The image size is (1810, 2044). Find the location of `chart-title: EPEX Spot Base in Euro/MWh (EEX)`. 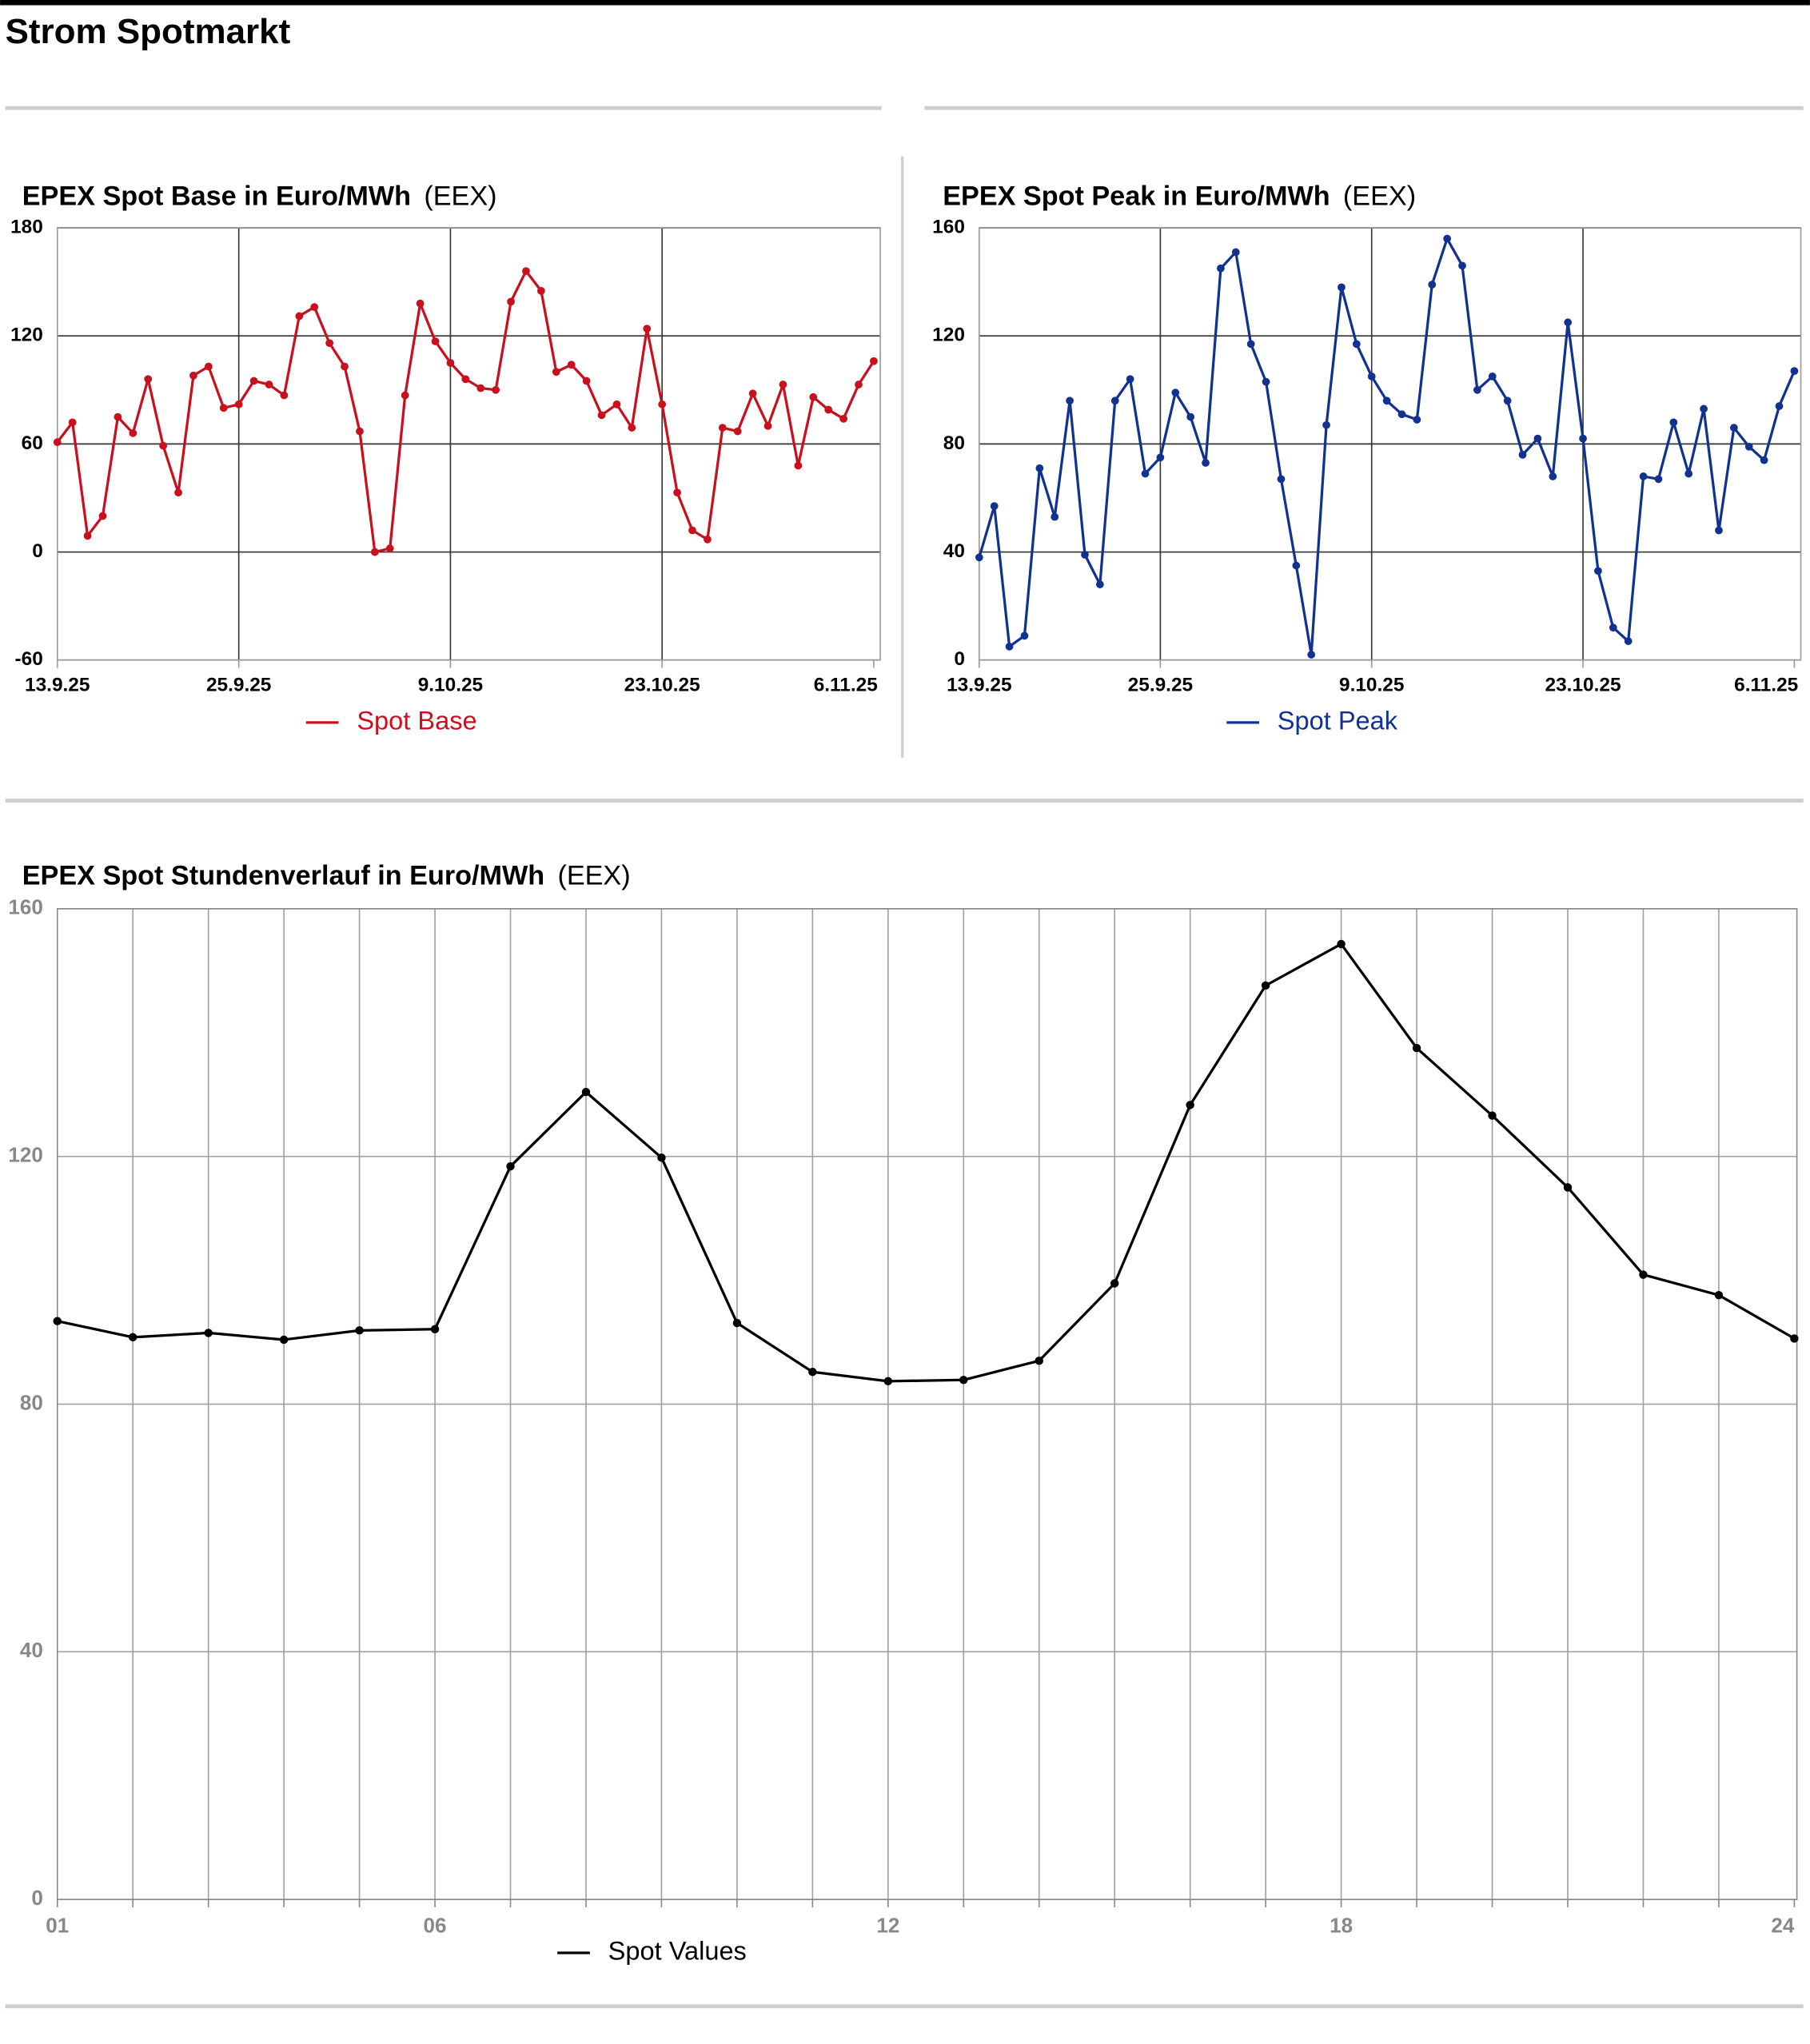

chart-title: EPEX Spot Base in Euro/MWh (EEX) is located at coordinates (259, 196).